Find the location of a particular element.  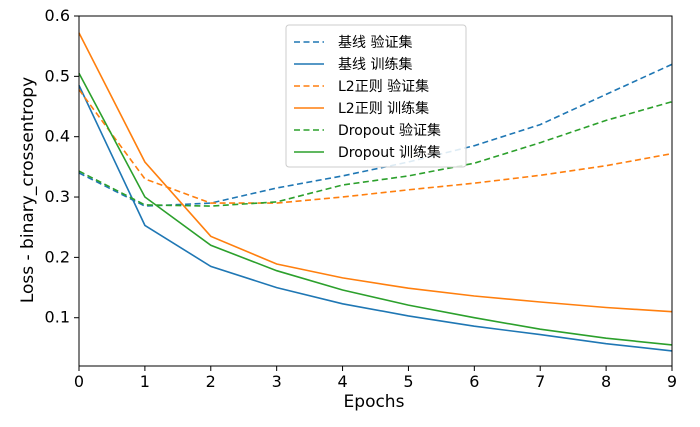

x-tick-label: 6 is located at coordinates (474, 381).